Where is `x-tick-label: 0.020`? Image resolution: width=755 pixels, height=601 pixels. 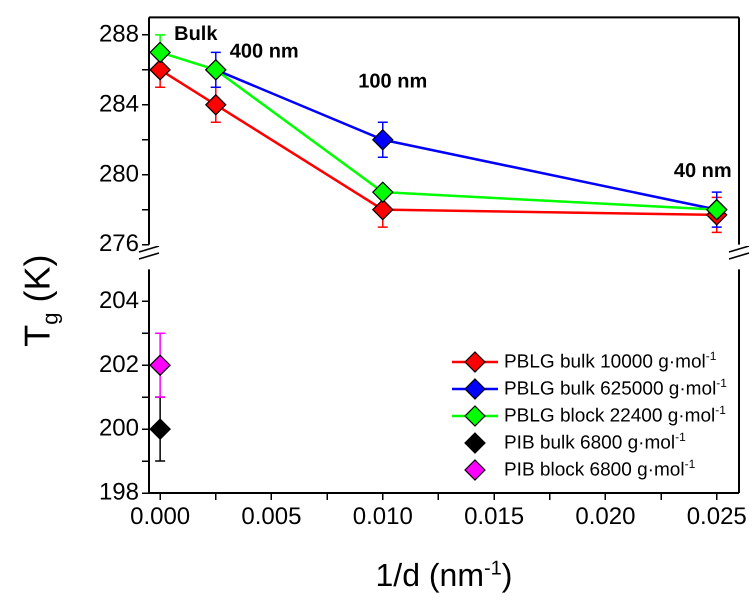 x-tick-label: 0.020 is located at coordinates (605, 516).